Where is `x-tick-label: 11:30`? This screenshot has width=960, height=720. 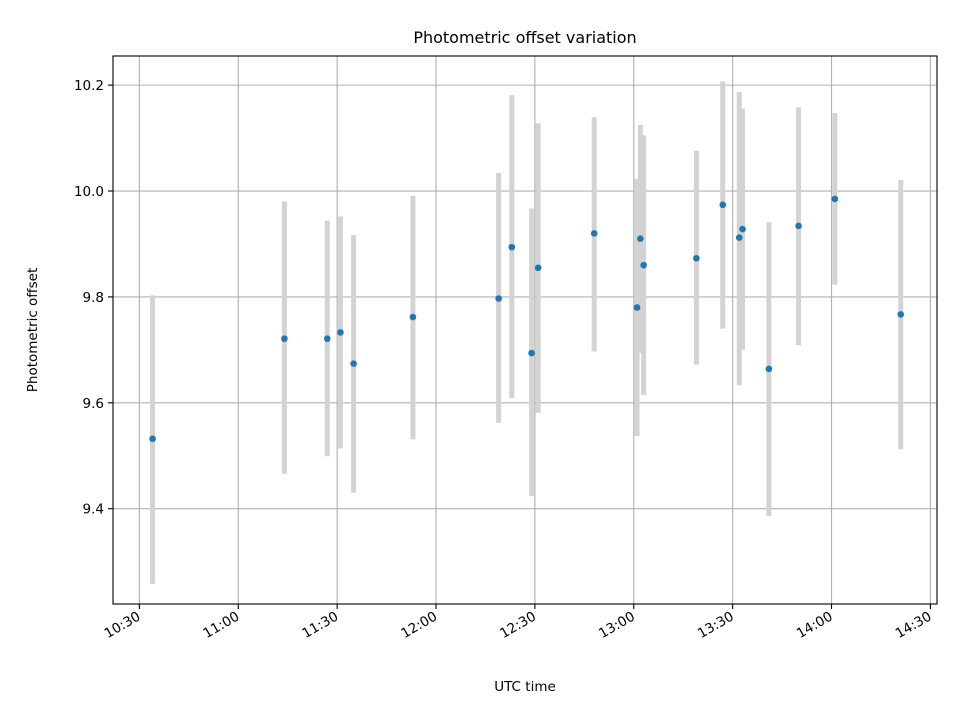
x-tick-label: 11:30 is located at coordinates (320, 625).